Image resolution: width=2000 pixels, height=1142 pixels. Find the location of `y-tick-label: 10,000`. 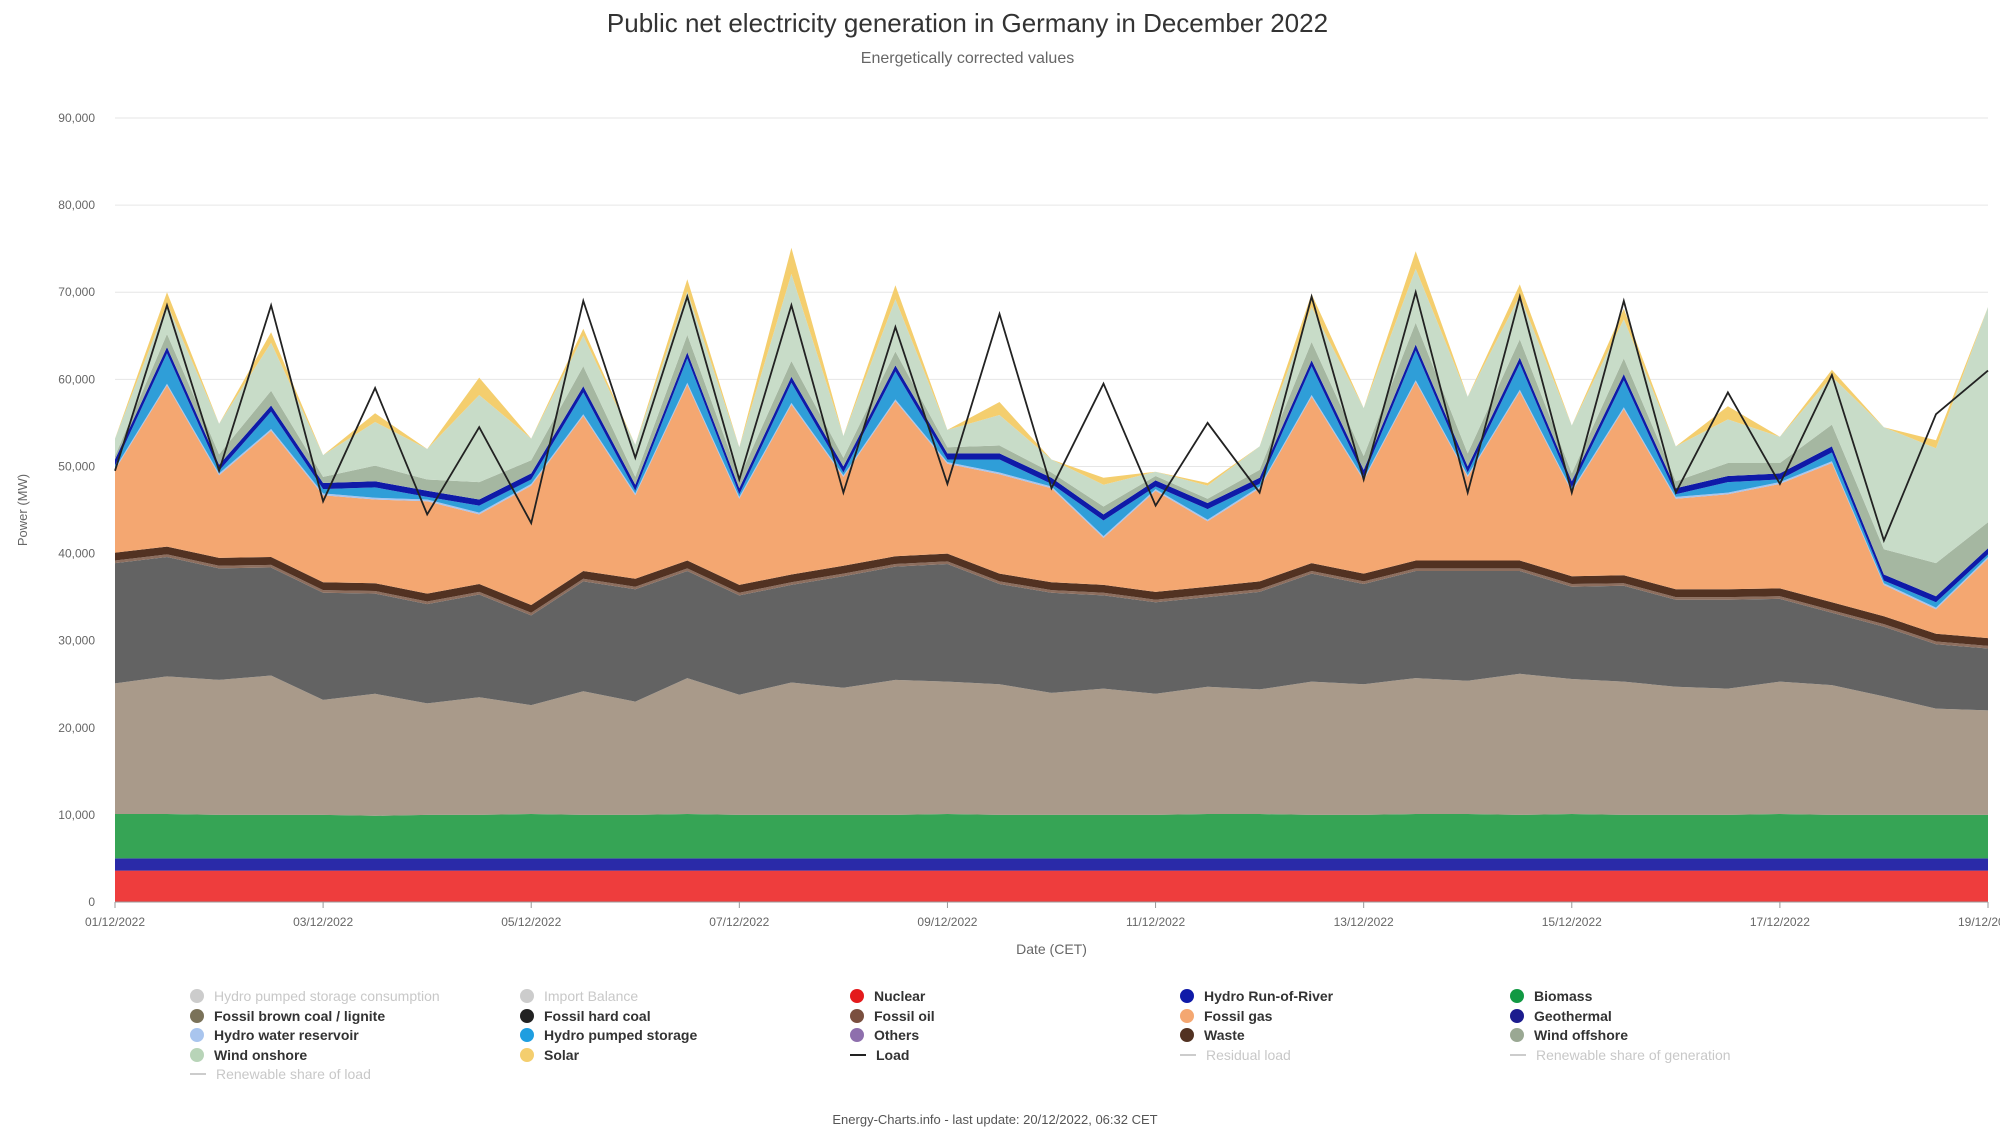

y-tick-label: 10,000 is located at coordinates (76, 815).